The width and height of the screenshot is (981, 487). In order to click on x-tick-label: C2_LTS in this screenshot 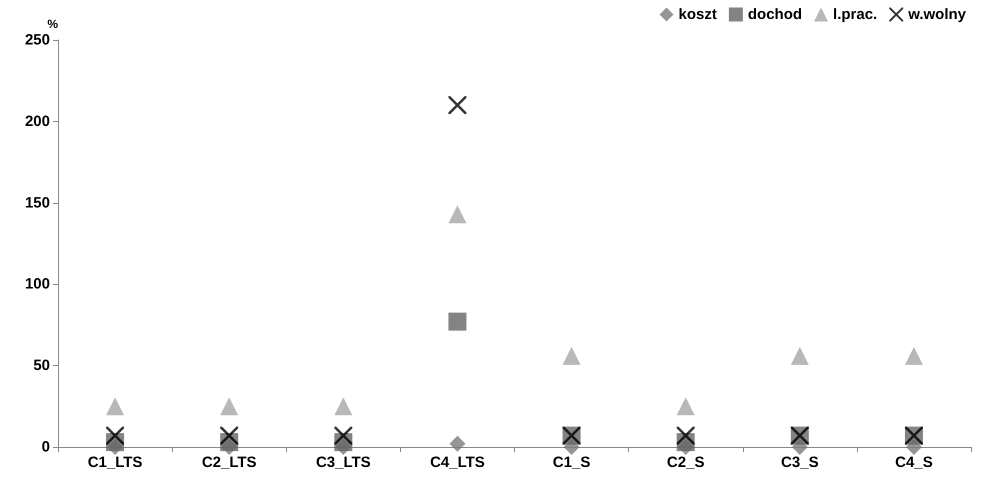, I will do `click(229, 462)`.